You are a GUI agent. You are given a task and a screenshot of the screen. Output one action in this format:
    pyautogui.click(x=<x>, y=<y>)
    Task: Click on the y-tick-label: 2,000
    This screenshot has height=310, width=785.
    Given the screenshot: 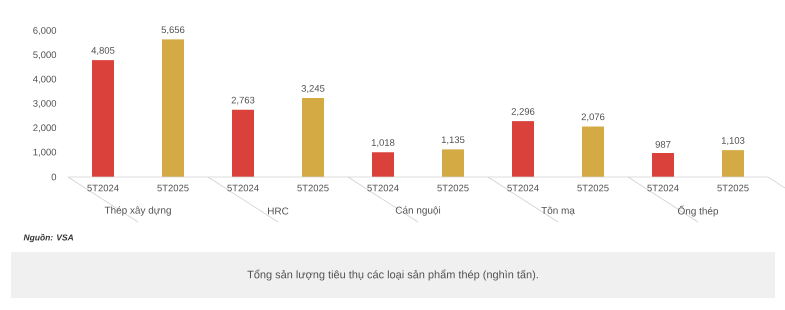 What is the action you would take?
    pyautogui.click(x=44, y=128)
    